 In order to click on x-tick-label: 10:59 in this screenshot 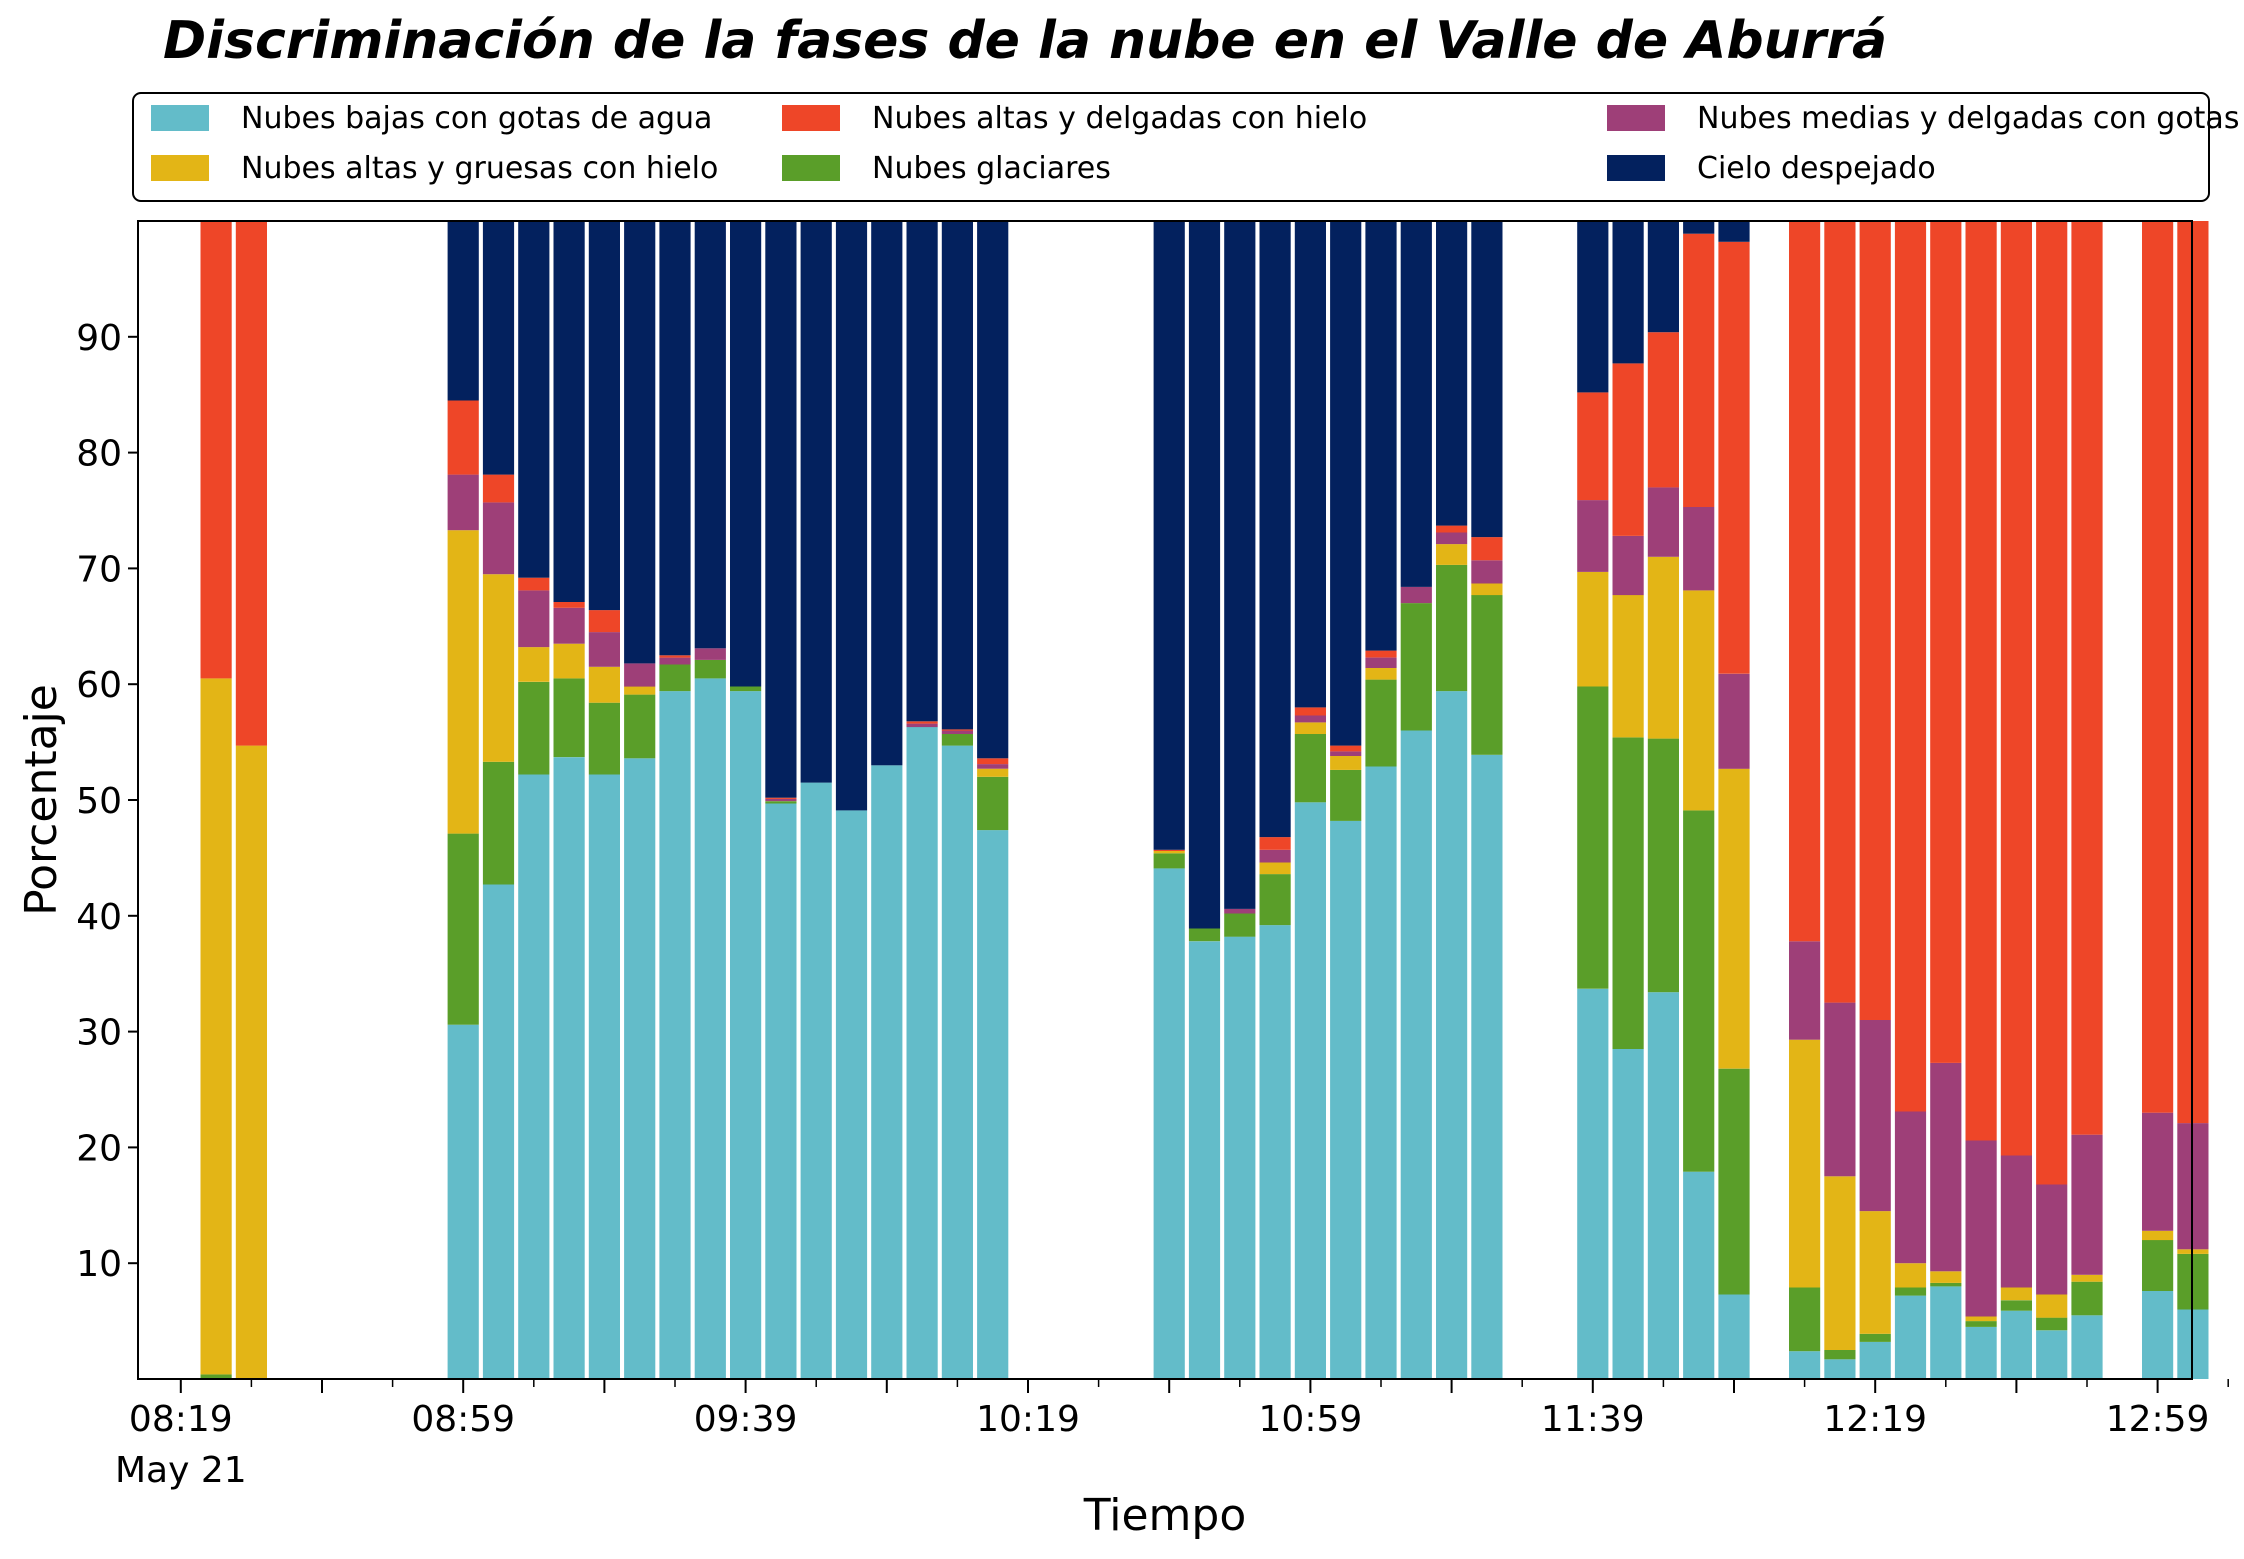, I will do `click(1311, 1419)`.